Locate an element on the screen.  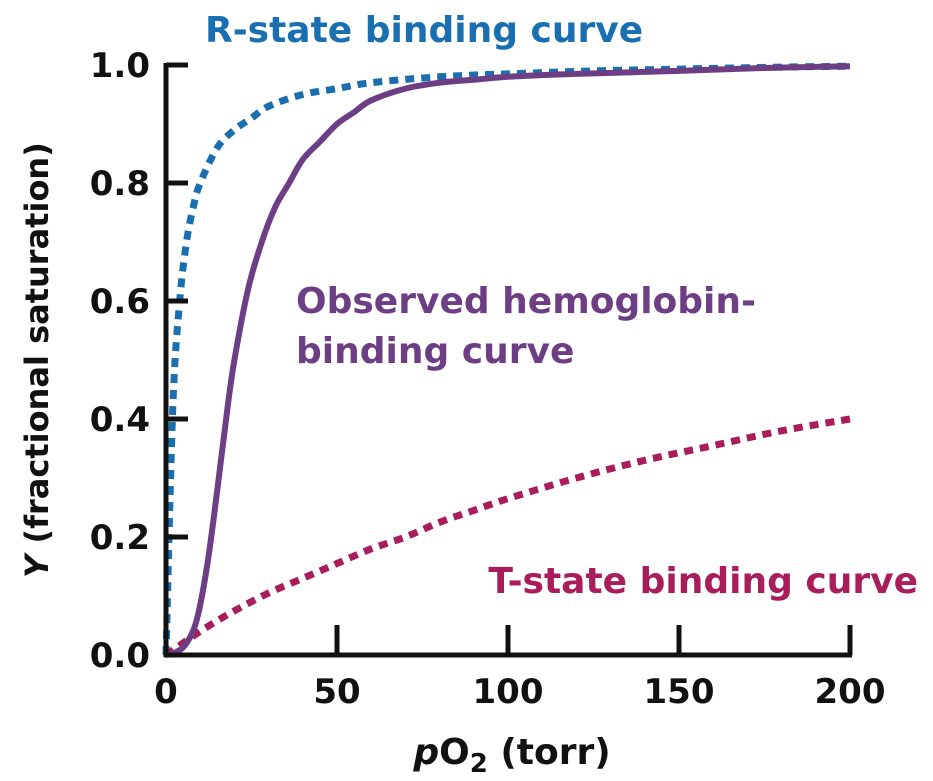
observed-curve-label: Observed hemoglobin-binding curve is located at coordinates (526, 326).